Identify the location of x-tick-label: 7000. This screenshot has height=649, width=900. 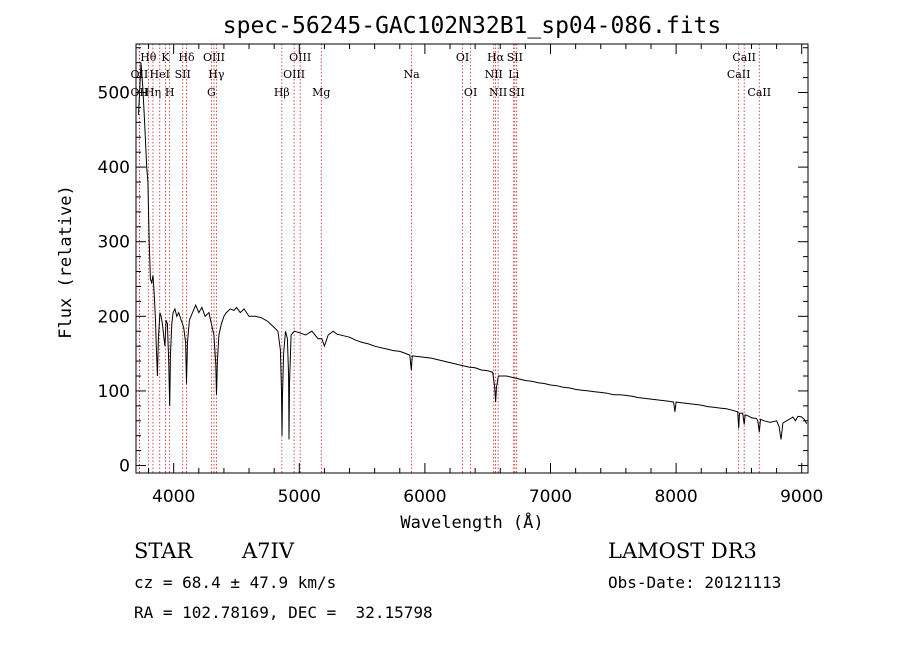
(550, 497).